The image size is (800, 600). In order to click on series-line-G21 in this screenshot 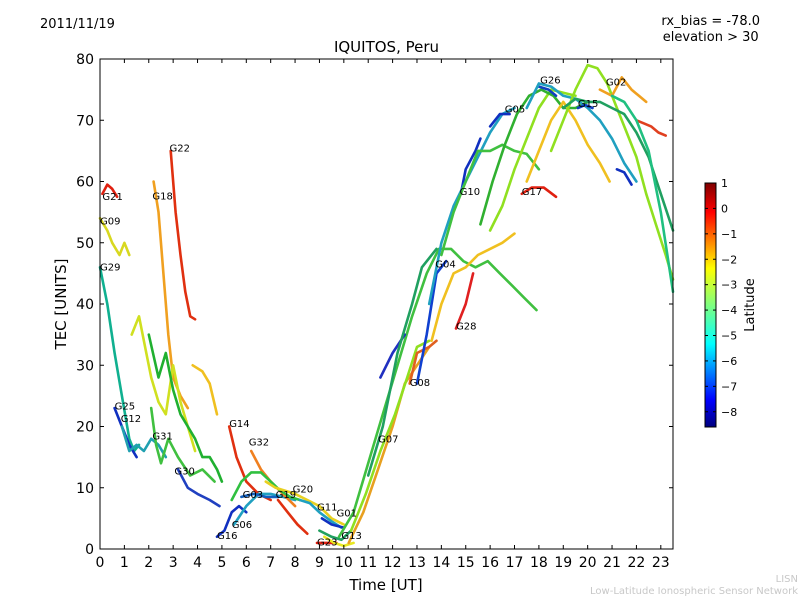, I will do `click(110, 191)`.